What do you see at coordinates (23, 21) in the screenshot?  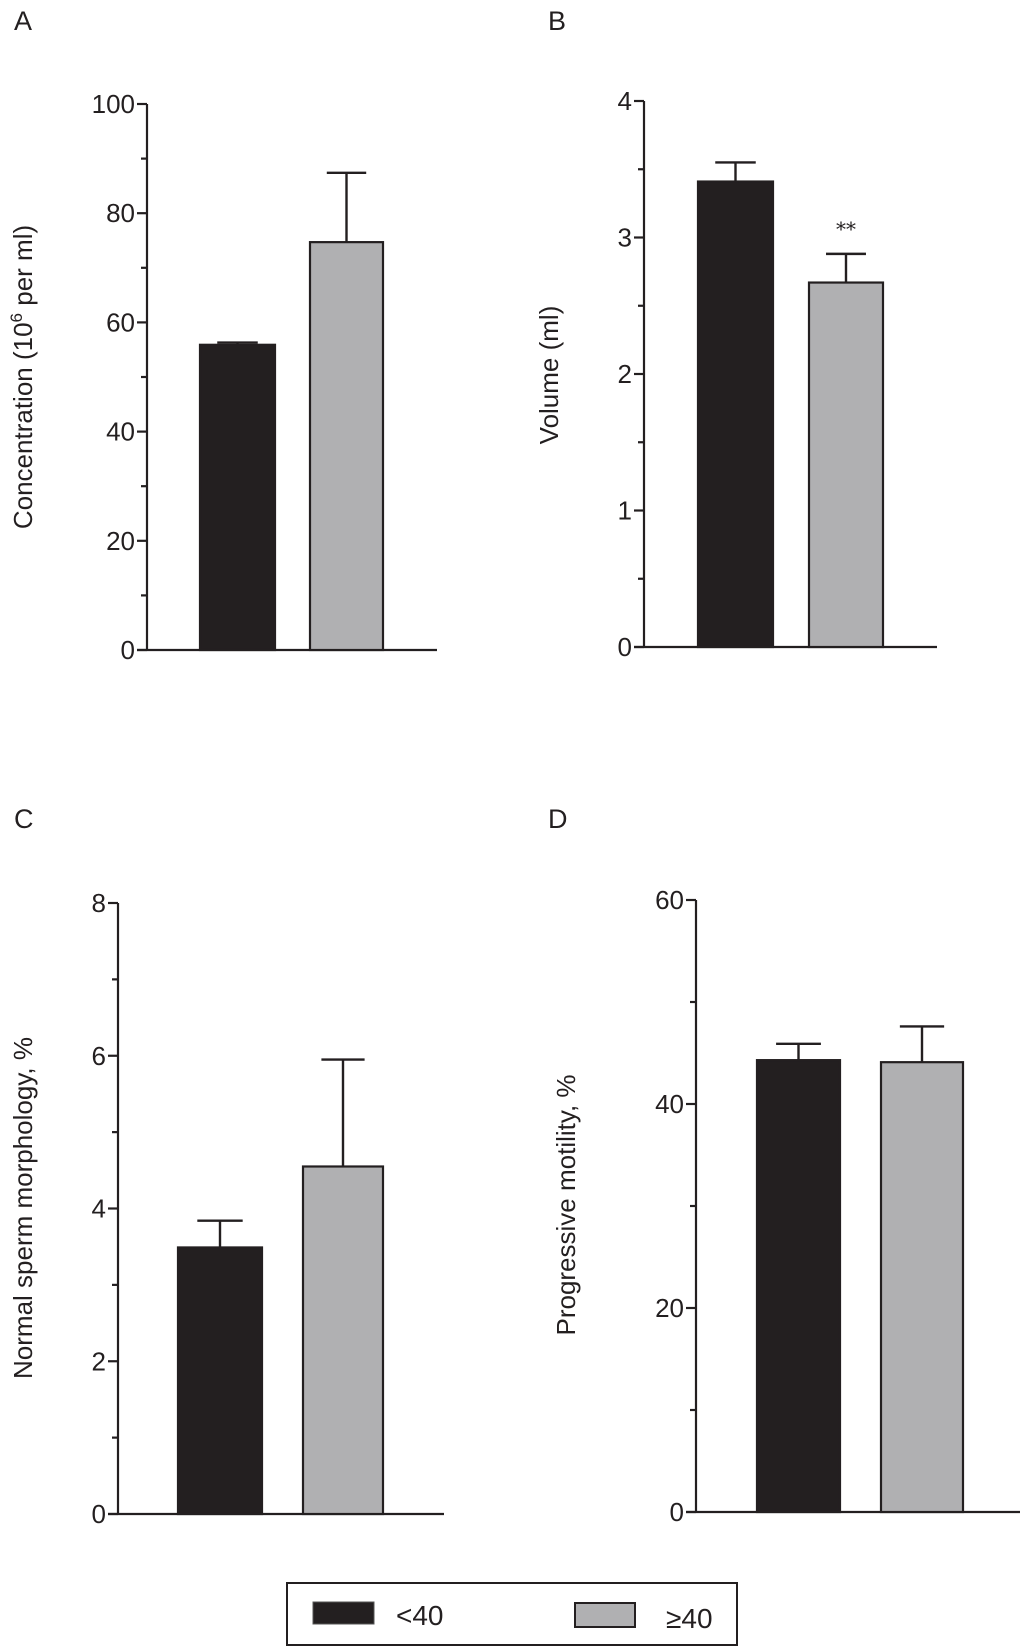 I see `panel-letter: A` at bounding box center [23, 21].